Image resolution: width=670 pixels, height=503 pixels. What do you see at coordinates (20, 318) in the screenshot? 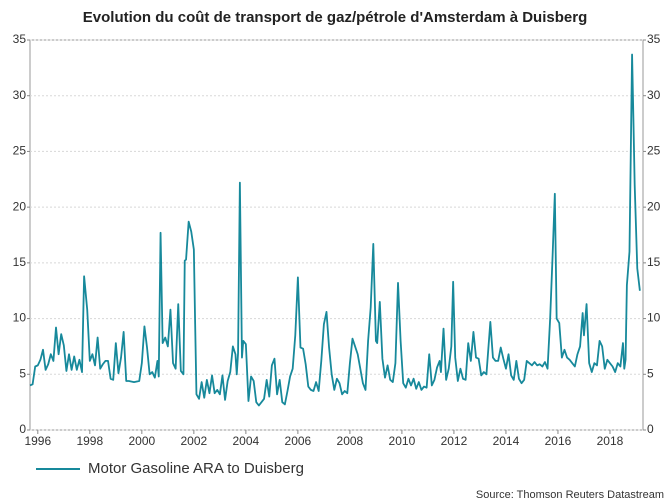
I see `y-tick-label: 10` at bounding box center [20, 318].